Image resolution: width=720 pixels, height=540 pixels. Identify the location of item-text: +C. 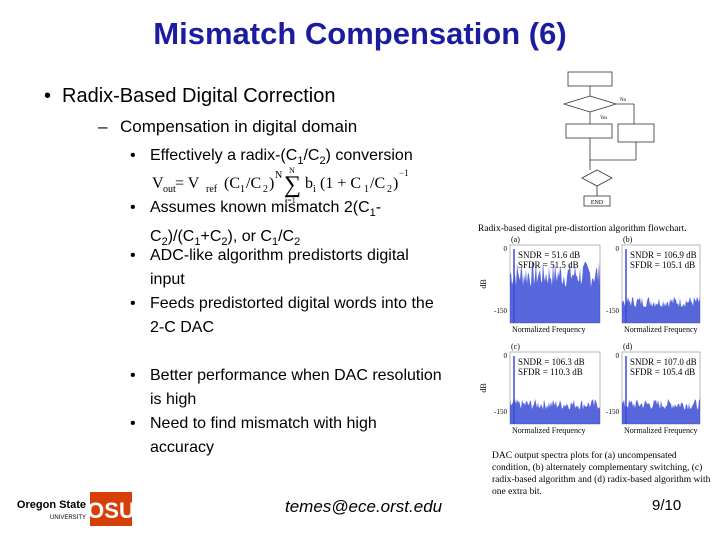
(211, 237).